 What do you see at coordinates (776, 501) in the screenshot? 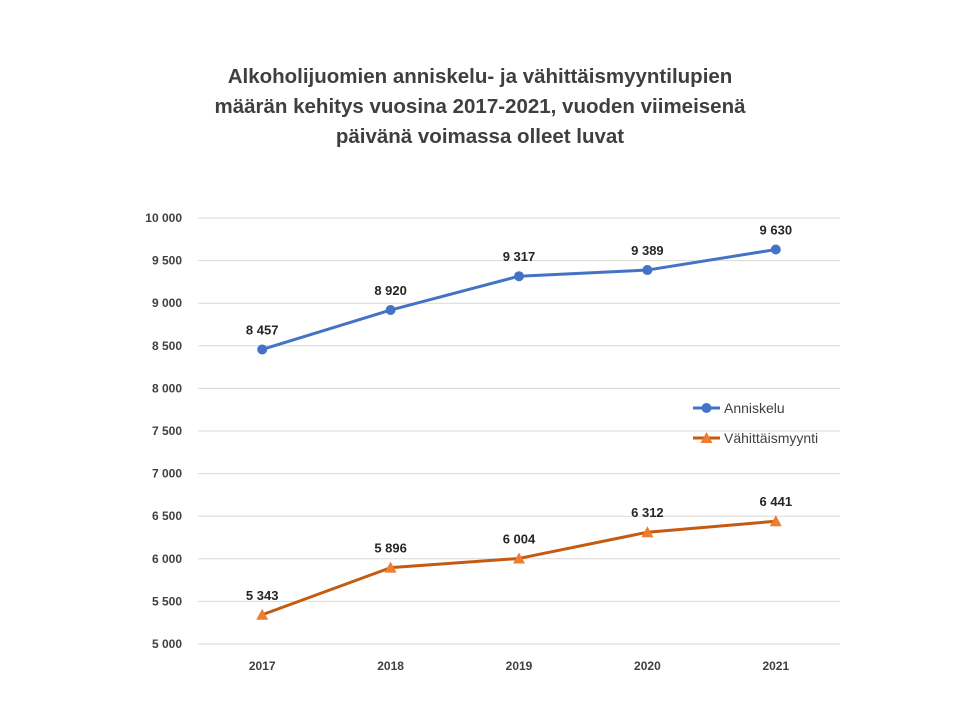
I see `data-label: 6 441` at bounding box center [776, 501].